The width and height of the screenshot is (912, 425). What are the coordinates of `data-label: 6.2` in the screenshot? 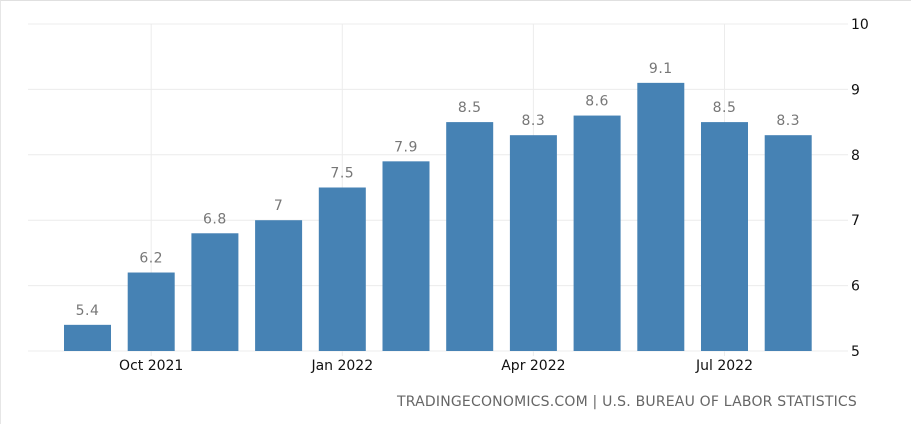 It's located at (151, 259).